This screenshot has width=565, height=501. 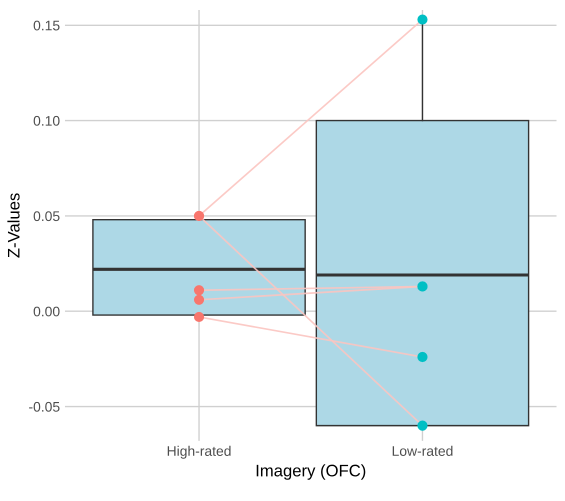 What do you see at coordinates (47, 25) in the screenshot?
I see `y-tick-label: 0.15` at bounding box center [47, 25].